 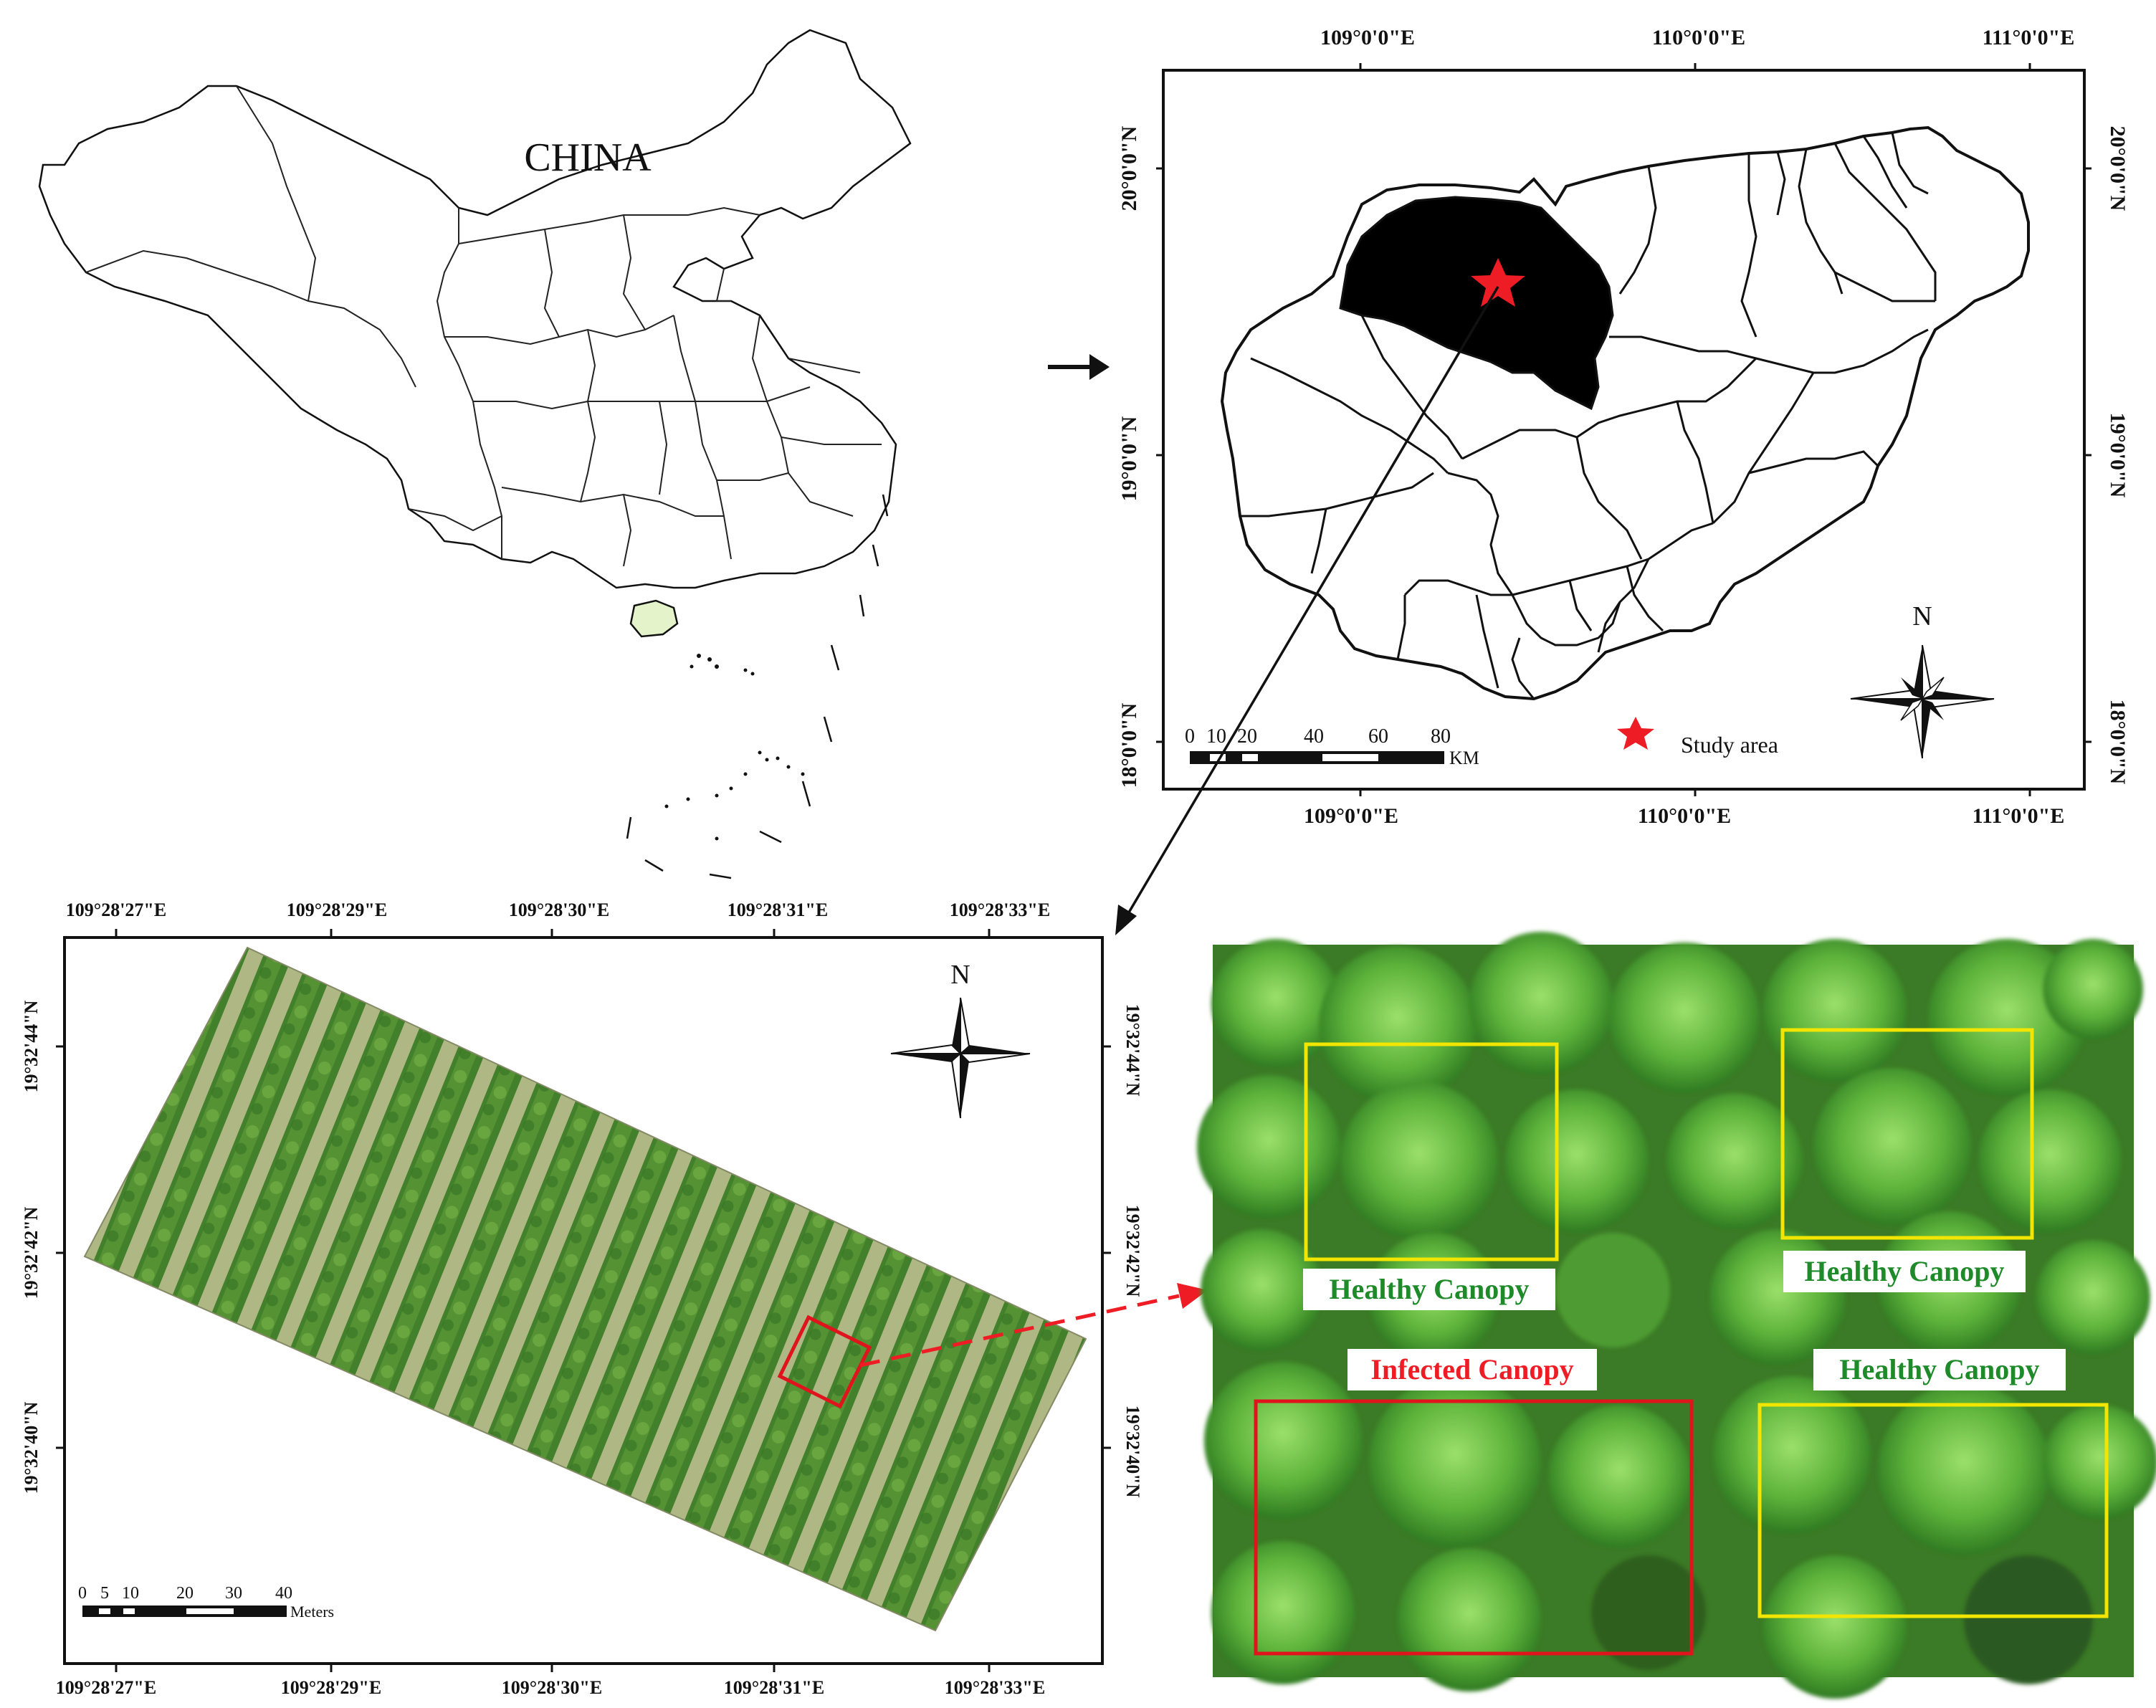 What do you see at coordinates (1378, 736) in the screenshot?
I see `hainan-scale-tick-4: 60` at bounding box center [1378, 736].